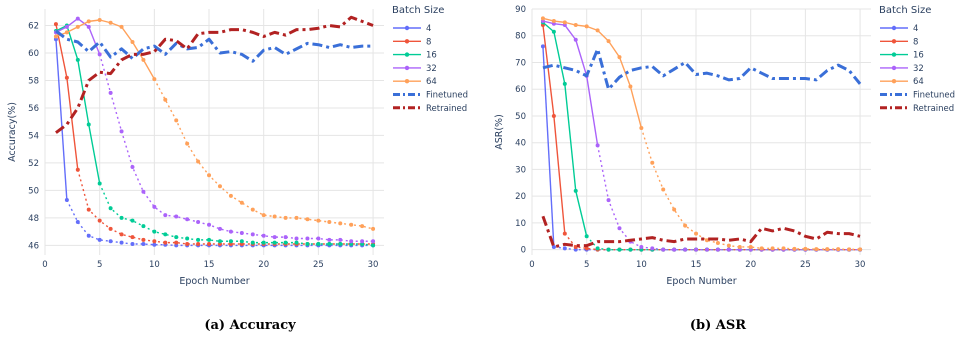  I want to click on accuracy-series-retrained-line, so click(214, 74).